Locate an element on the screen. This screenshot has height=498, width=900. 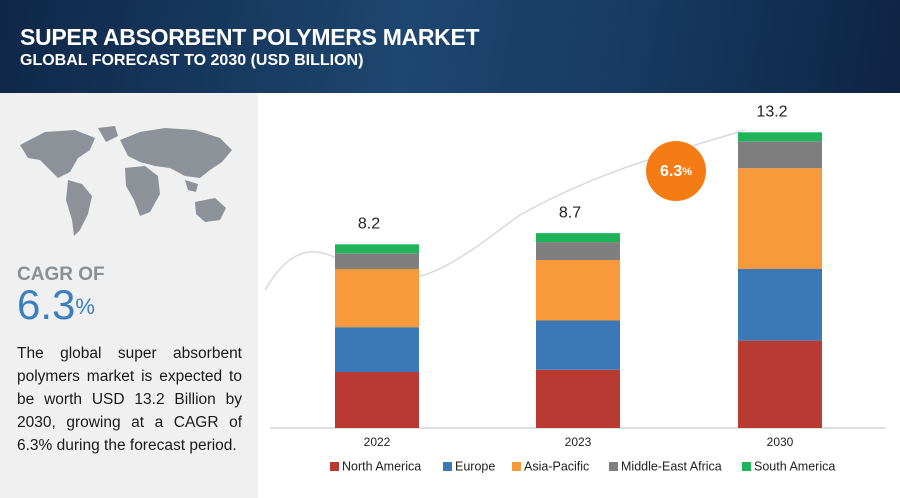
legend-label: Middle-East Africa is located at coordinates (671, 466).